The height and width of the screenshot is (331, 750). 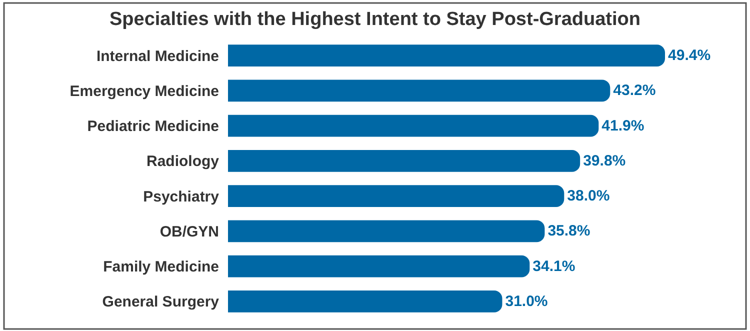 I want to click on data-label: 49.4%, so click(x=689, y=55).